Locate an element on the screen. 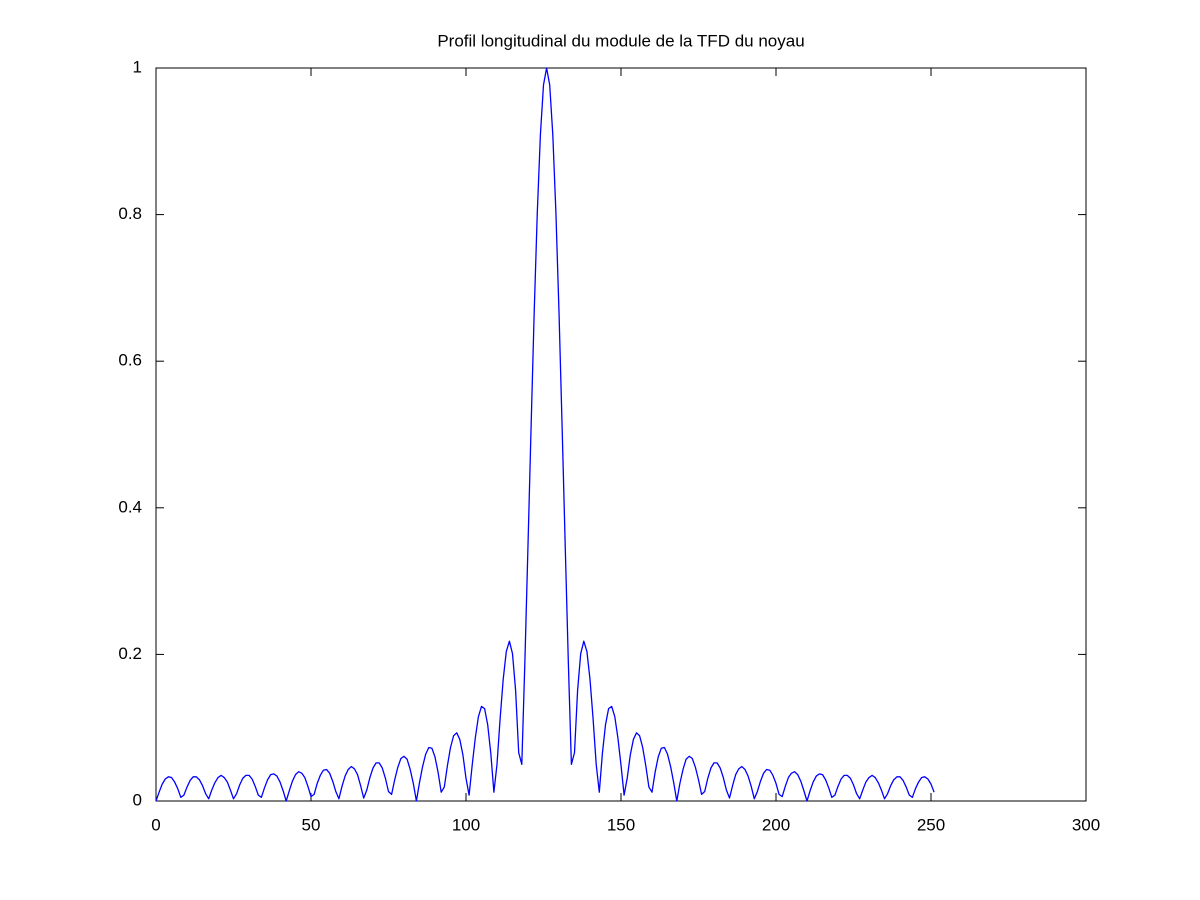 The height and width of the screenshot is (900, 1200). y-tick-label: 1 is located at coordinates (137, 66).